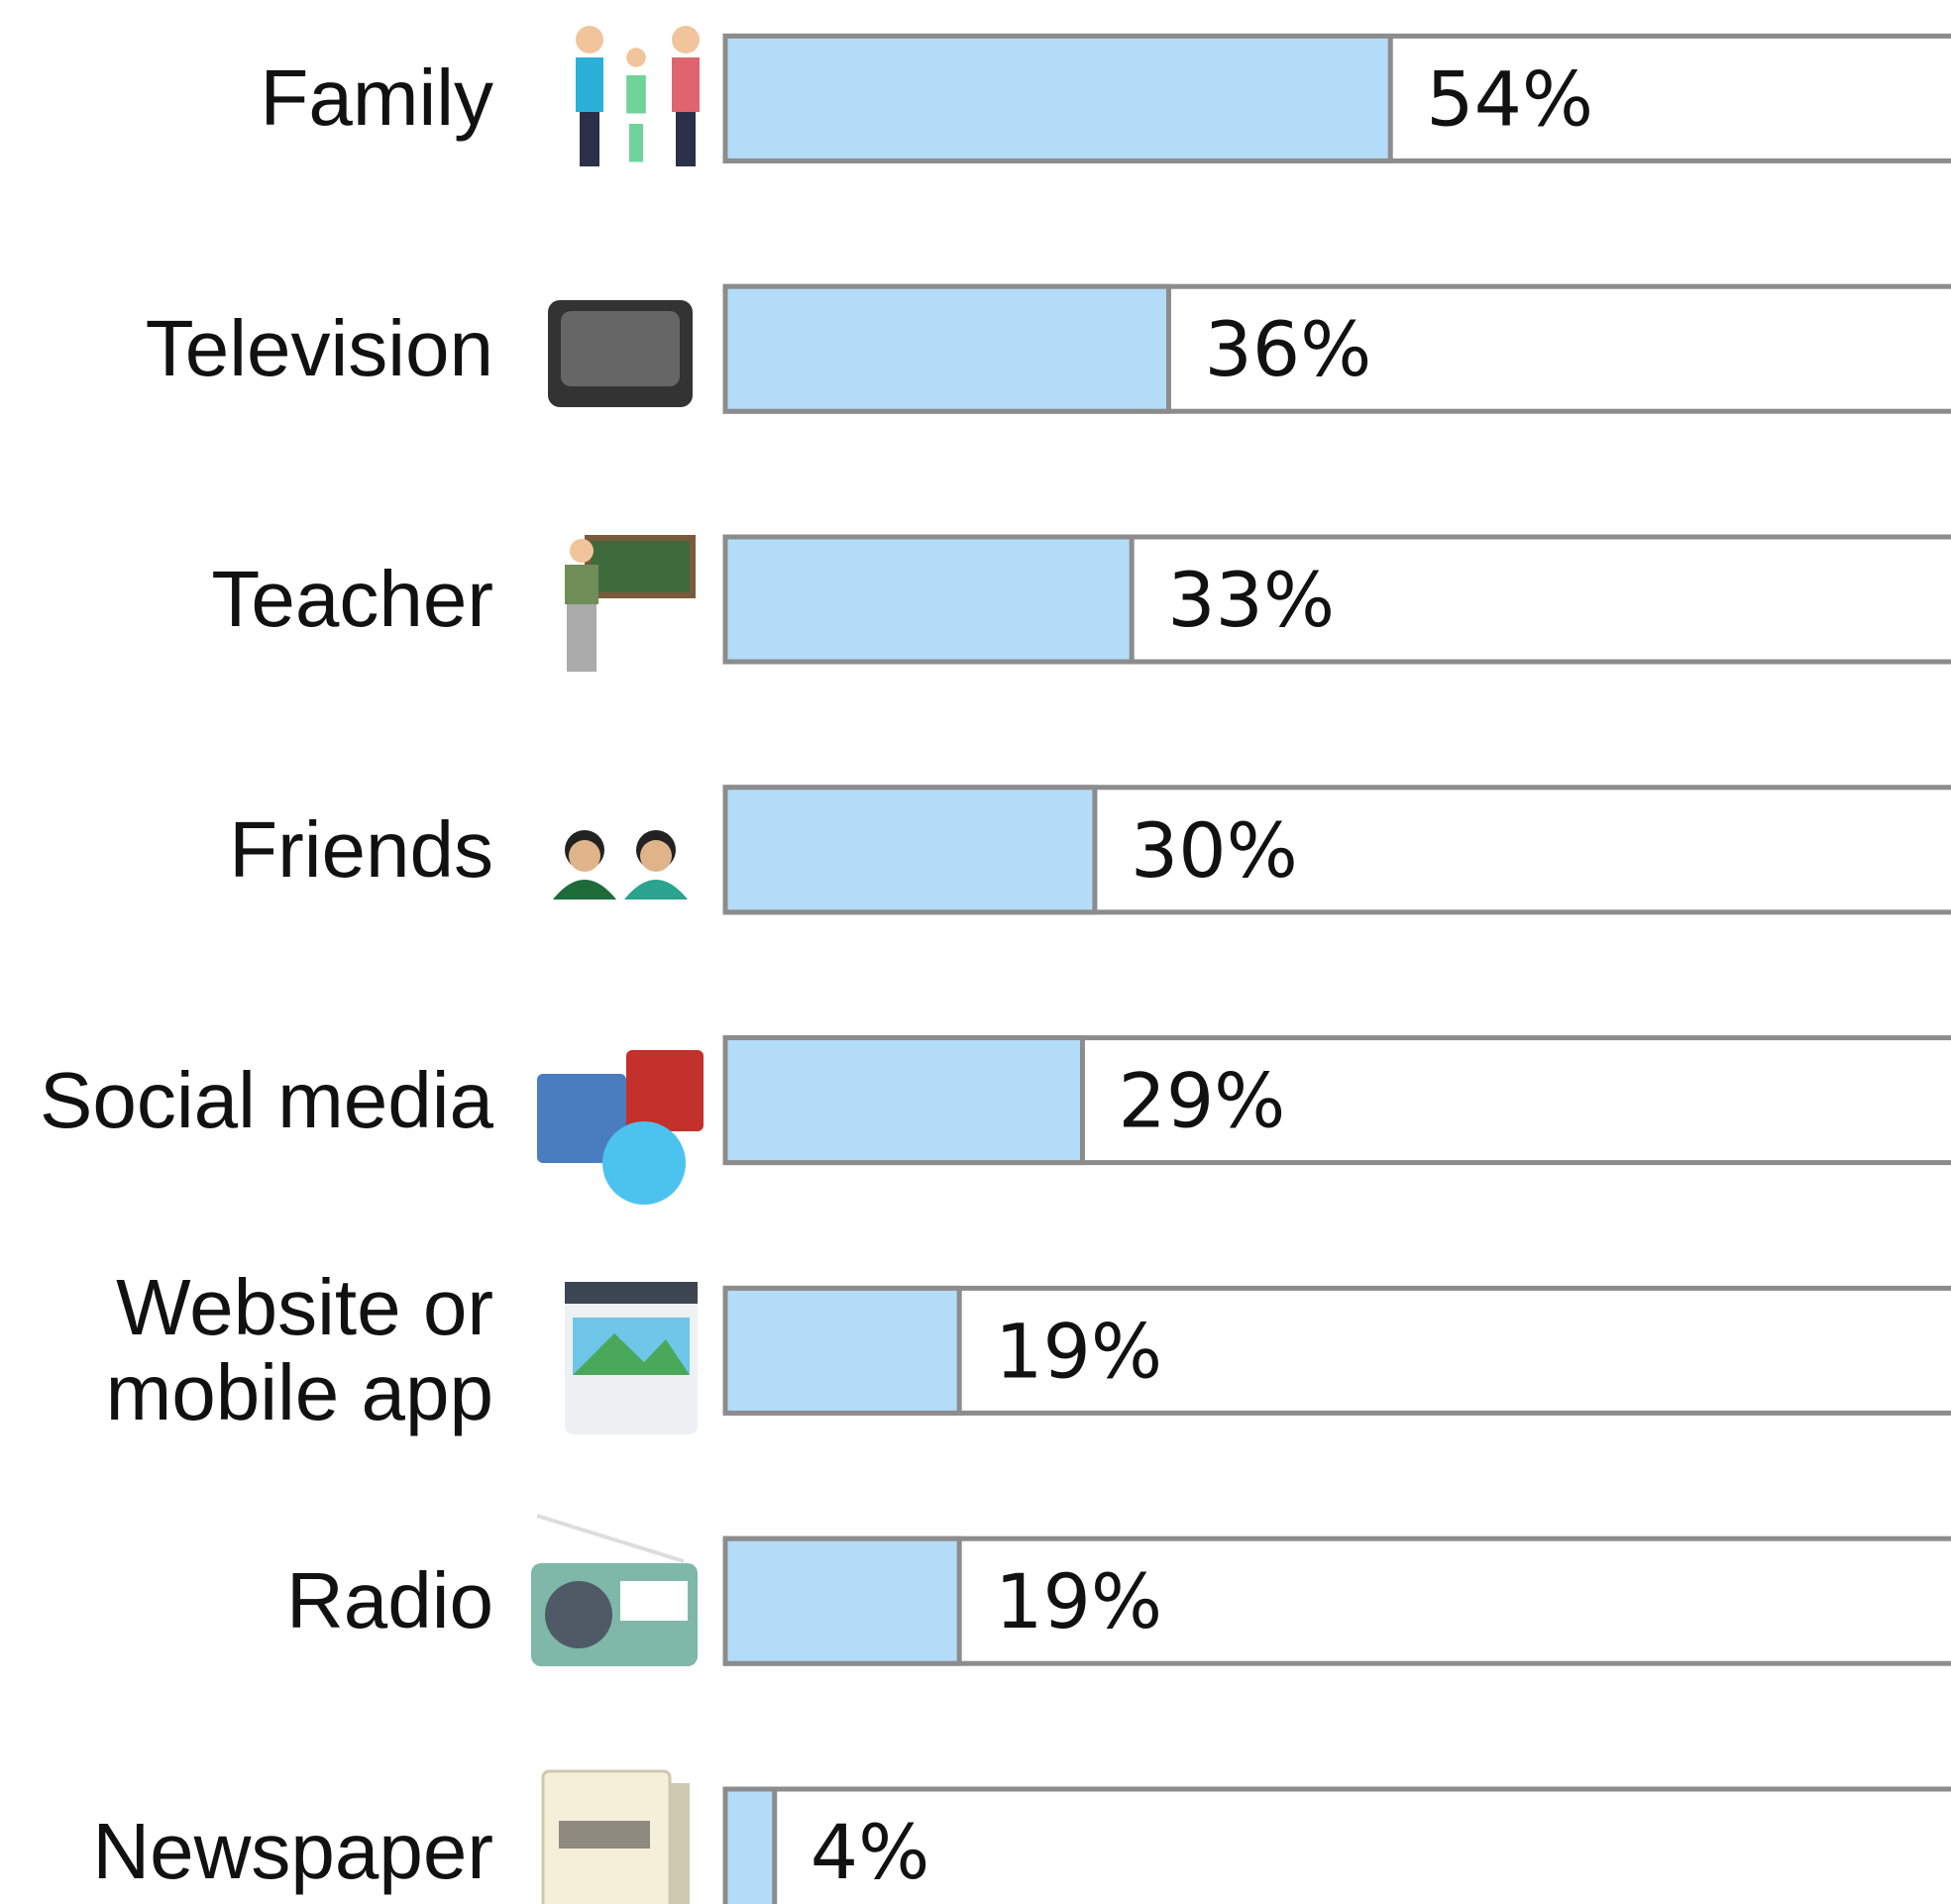  What do you see at coordinates (352, 599) in the screenshot?
I see `category-label: Teacher` at bounding box center [352, 599].